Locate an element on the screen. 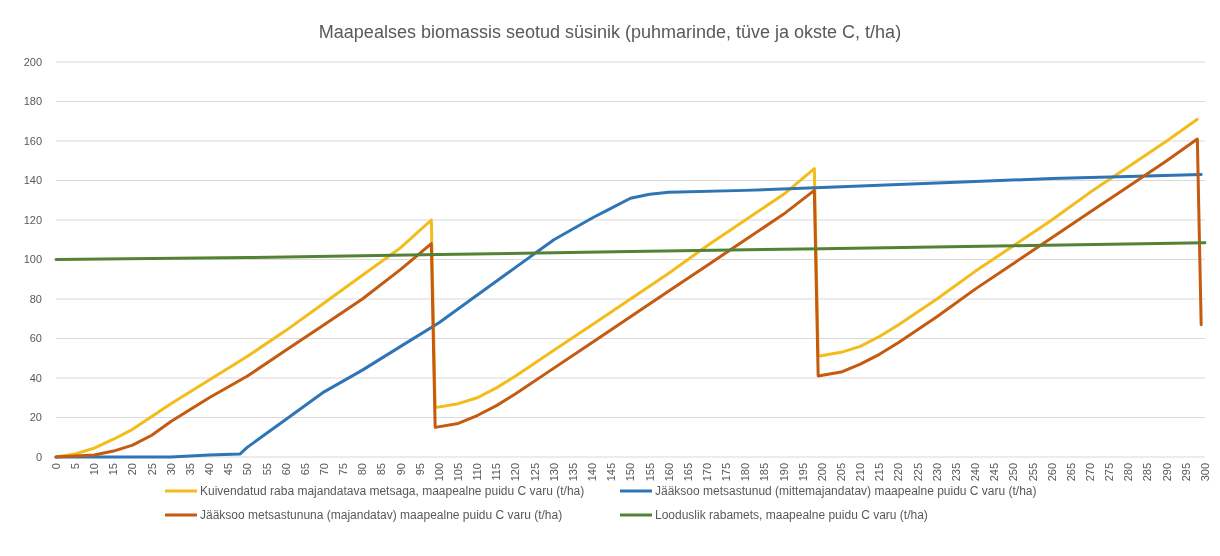  y-tick-label: 20 is located at coordinates (35, 417).